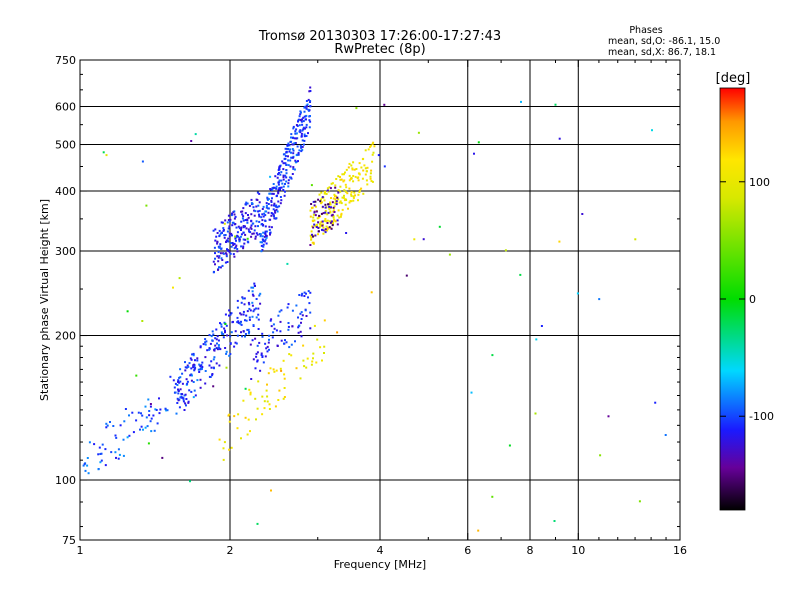 Image resolution: width=800 pixels, height=600 pixels. I want to click on colorbar-tick-label: -100, so click(761, 416).